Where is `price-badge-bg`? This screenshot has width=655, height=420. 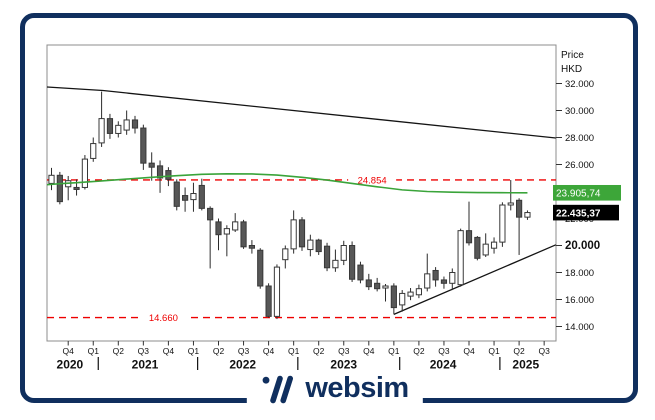
price-badge-bg is located at coordinates (587, 192).